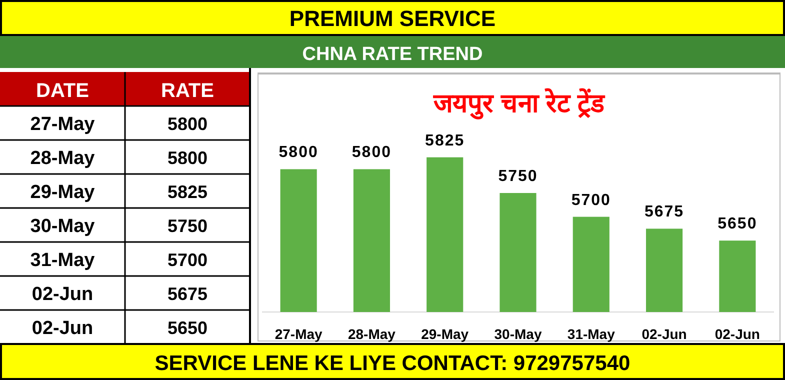 The width and height of the screenshot is (785, 380). What do you see at coordinates (187, 91) in the screenshot?
I see `text: RATE` at bounding box center [187, 91].